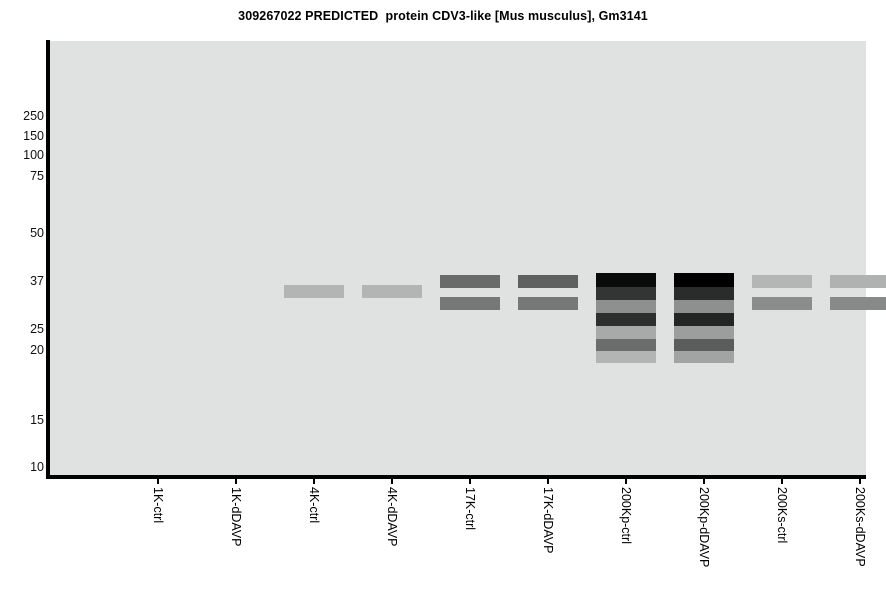  What do you see at coordinates (236, 517) in the screenshot?
I see `x-axis-tick-label: 1K-dDAVP` at bounding box center [236, 517].